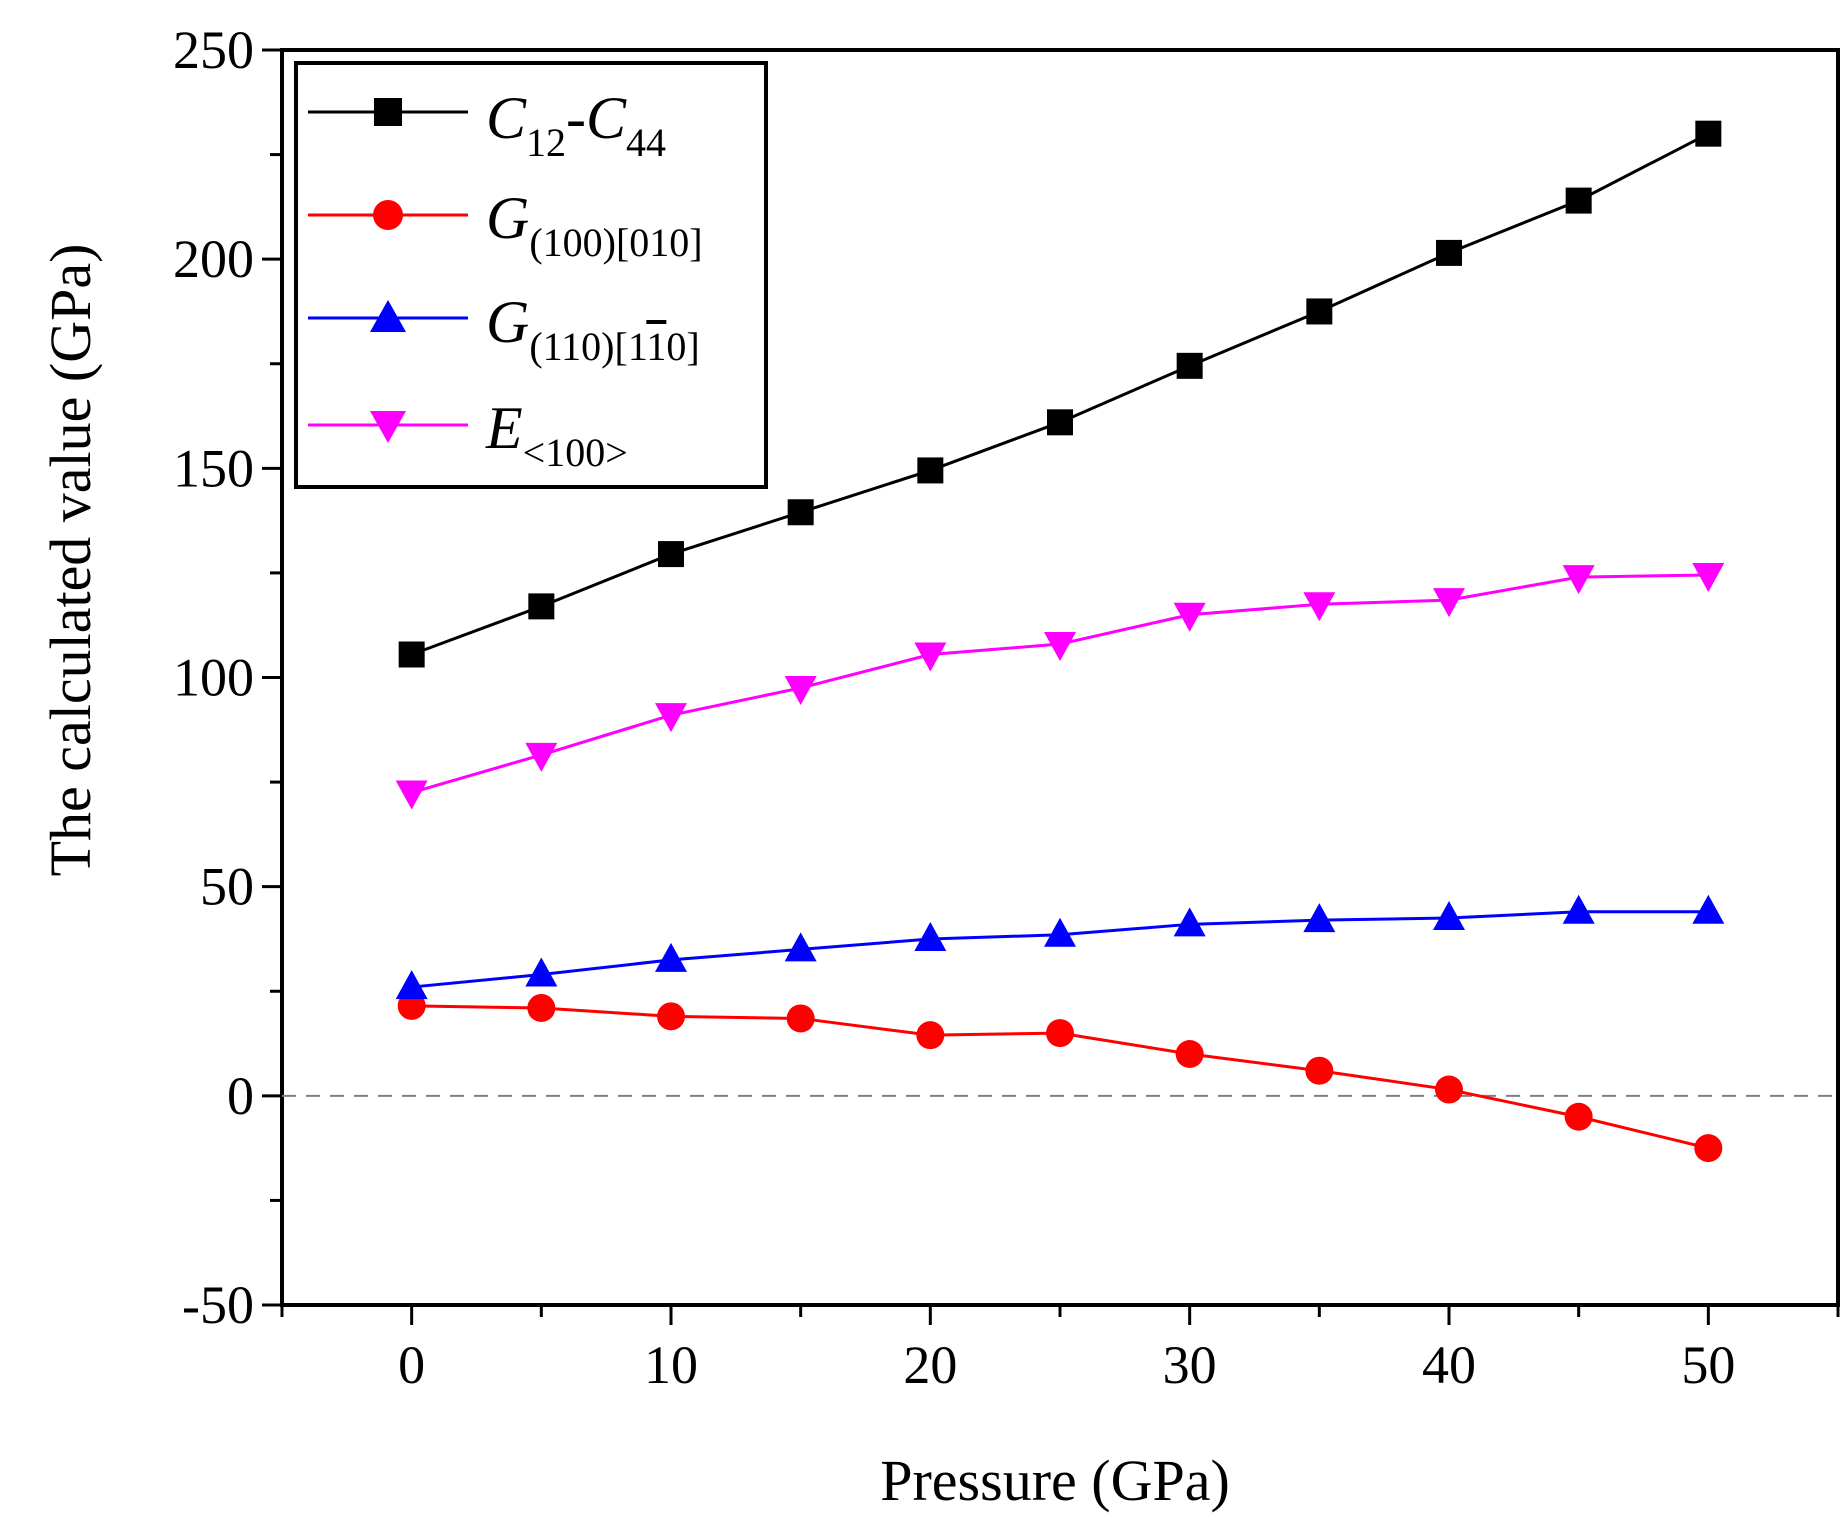 The image size is (1846, 1535). I want to click on legend-marker-square, so click(388, 112).